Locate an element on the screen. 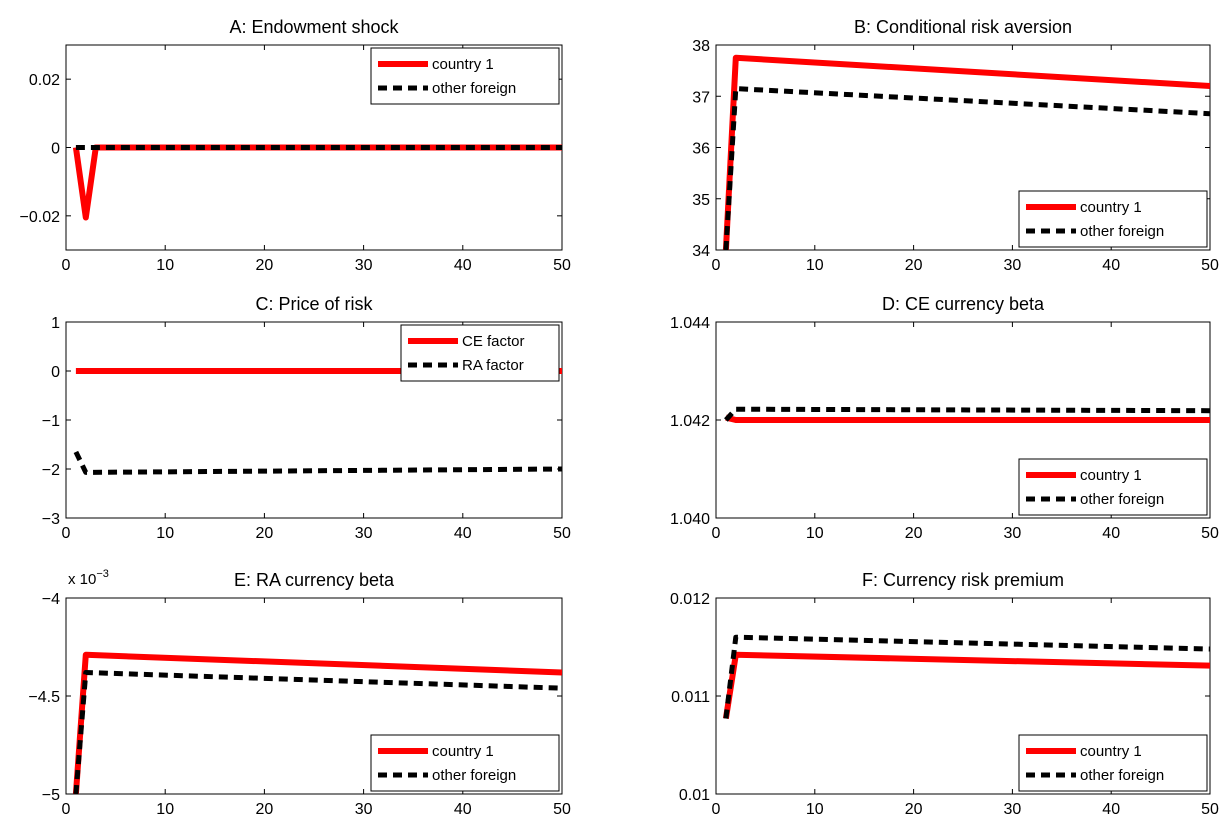 This screenshot has width=1226, height=818. y-tick-label: 1.040 is located at coordinates (690, 519).